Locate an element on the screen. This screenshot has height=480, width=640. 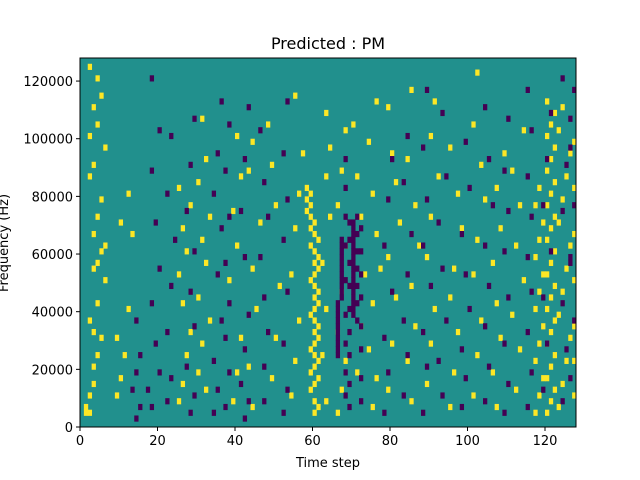
x-tick-label: 80 is located at coordinates (390, 441).